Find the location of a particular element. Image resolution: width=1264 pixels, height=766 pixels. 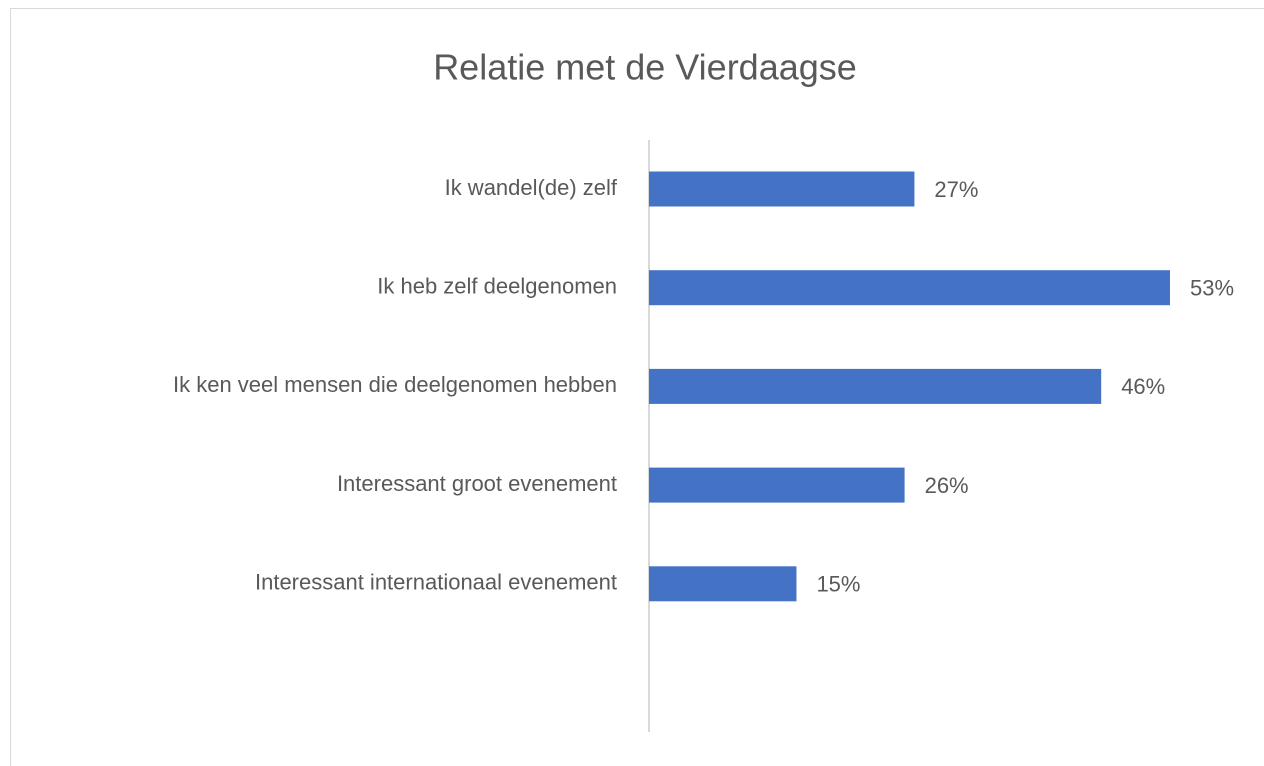

data-label: 53% is located at coordinates (1212, 288).